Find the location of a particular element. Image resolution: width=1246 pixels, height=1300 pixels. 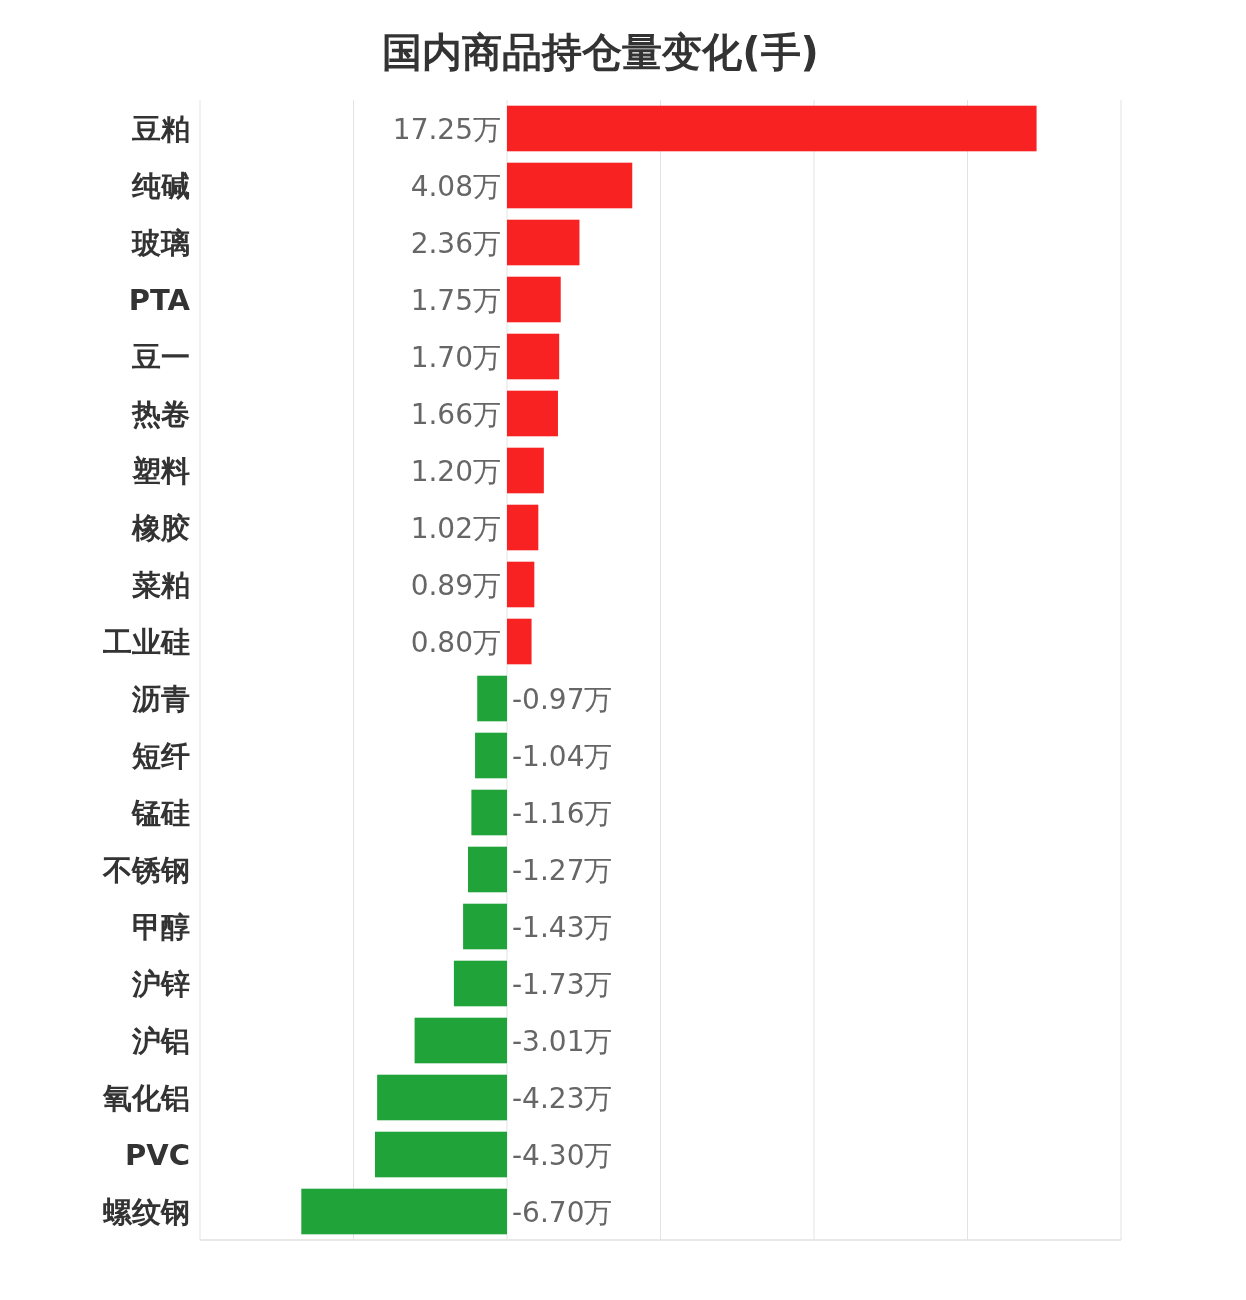

y-tick-label: 短纤 is located at coordinates (160, 755).